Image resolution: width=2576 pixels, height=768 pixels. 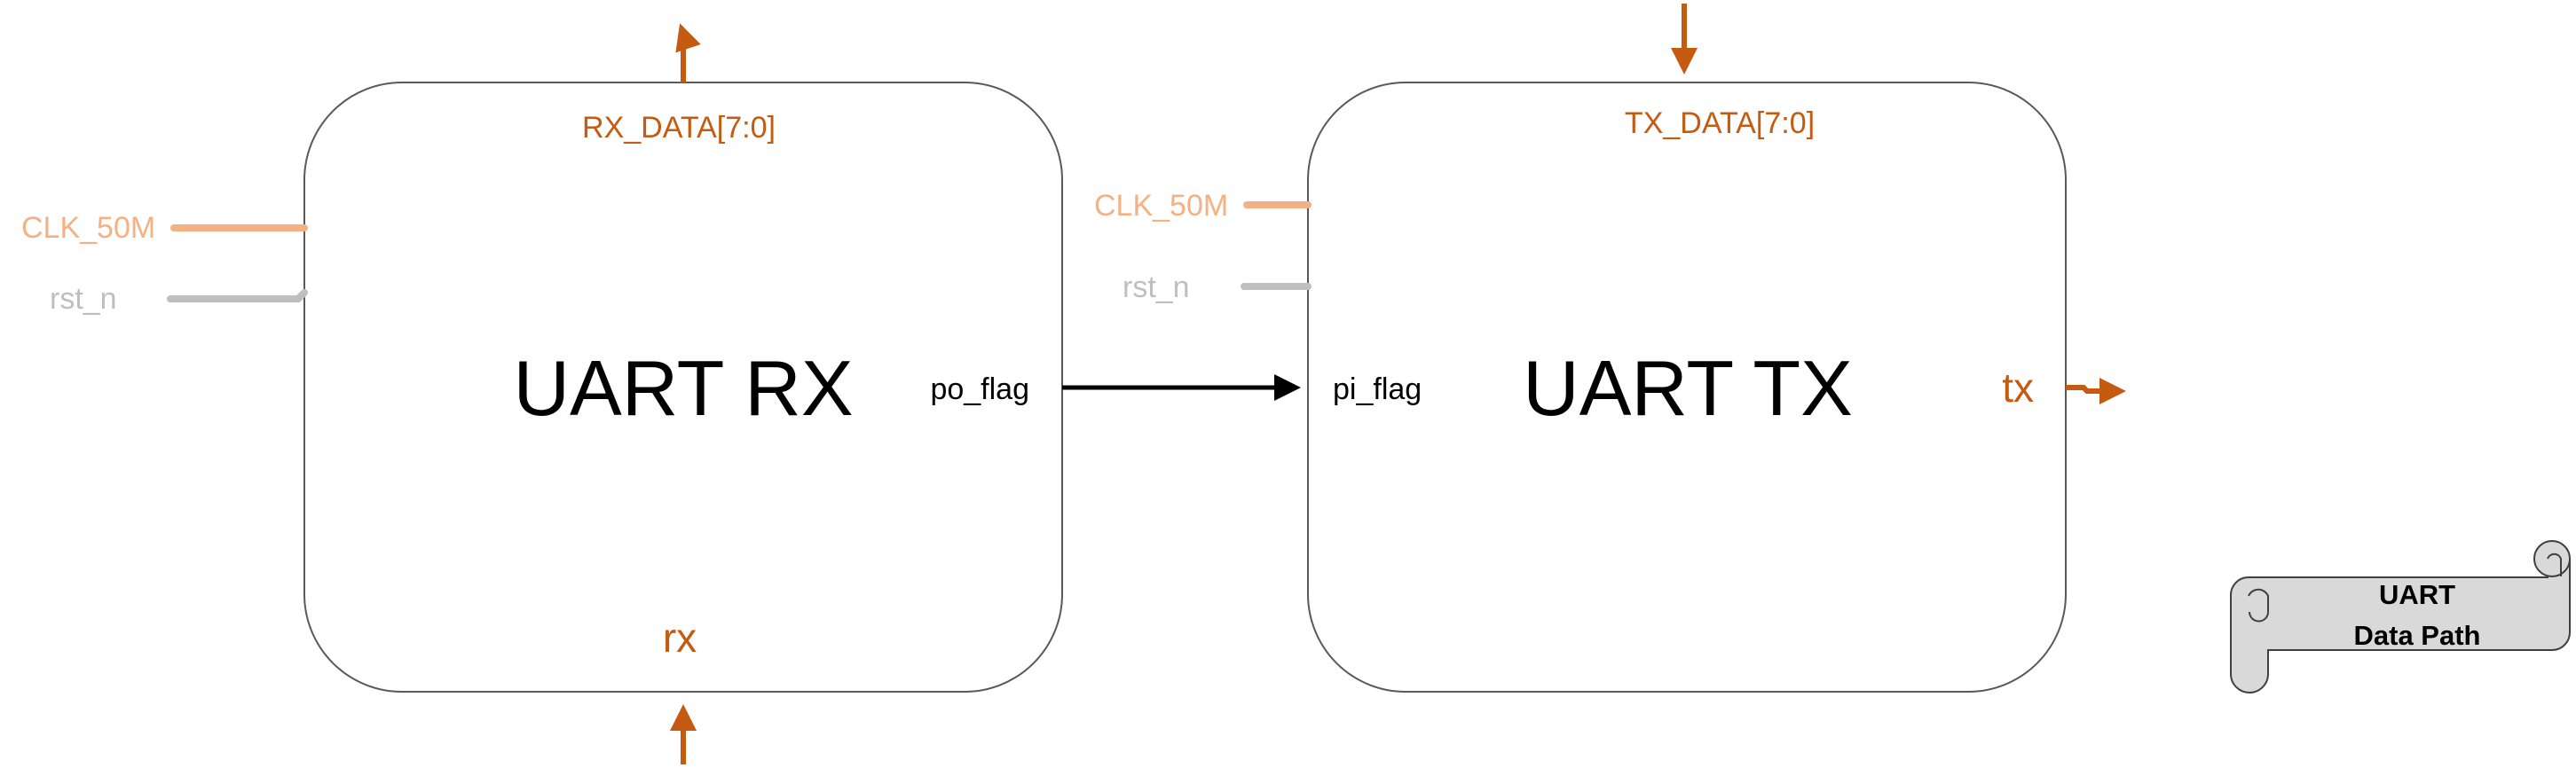 I want to click on tx-serial-output-arrow, so click(x=2096, y=391).